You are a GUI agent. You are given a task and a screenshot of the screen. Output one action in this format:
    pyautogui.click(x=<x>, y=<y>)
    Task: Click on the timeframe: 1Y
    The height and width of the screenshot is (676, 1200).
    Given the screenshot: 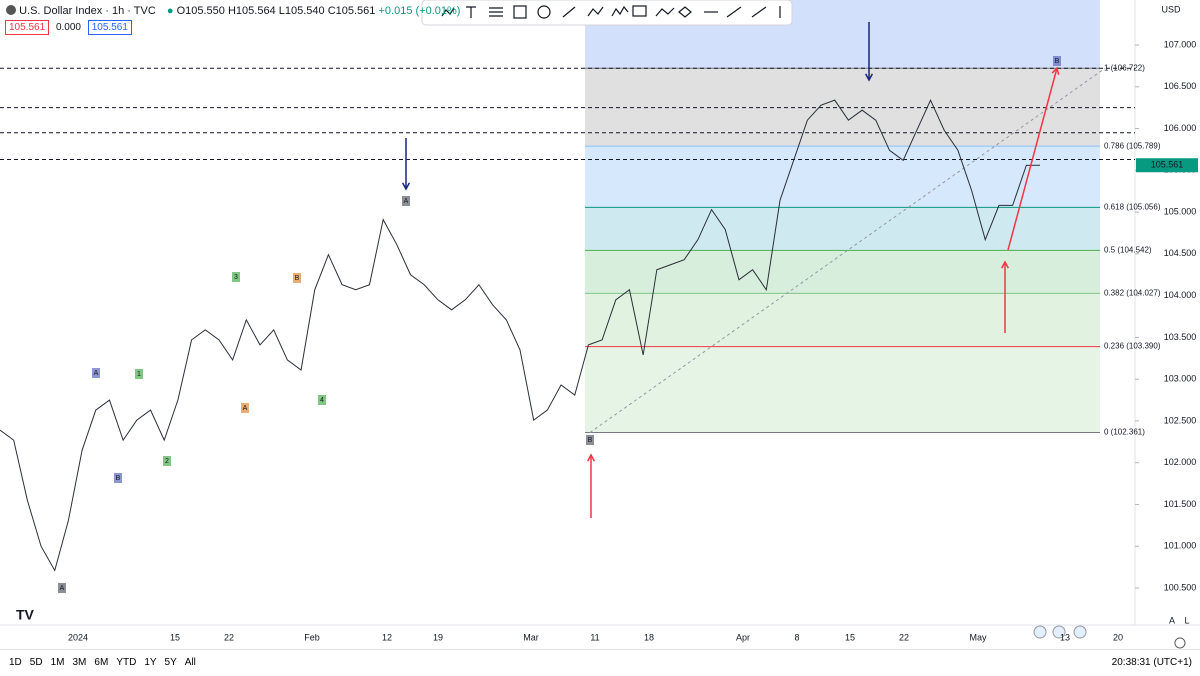 What is the action you would take?
    pyautogui.click(x=150, y=662)
    